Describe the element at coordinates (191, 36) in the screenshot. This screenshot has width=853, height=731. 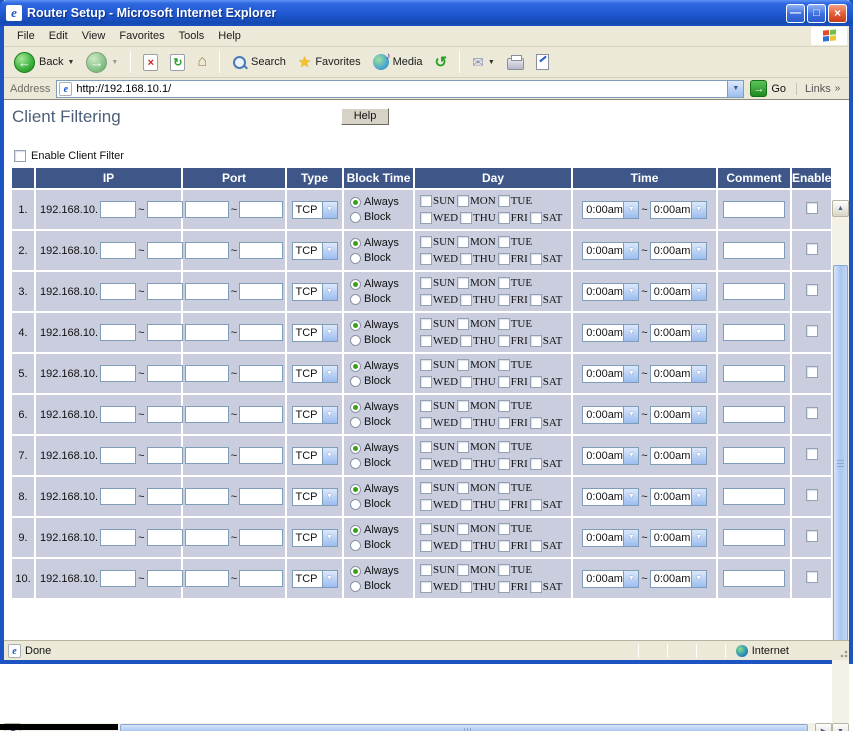
I see `menu-tools: Tools` at that location.